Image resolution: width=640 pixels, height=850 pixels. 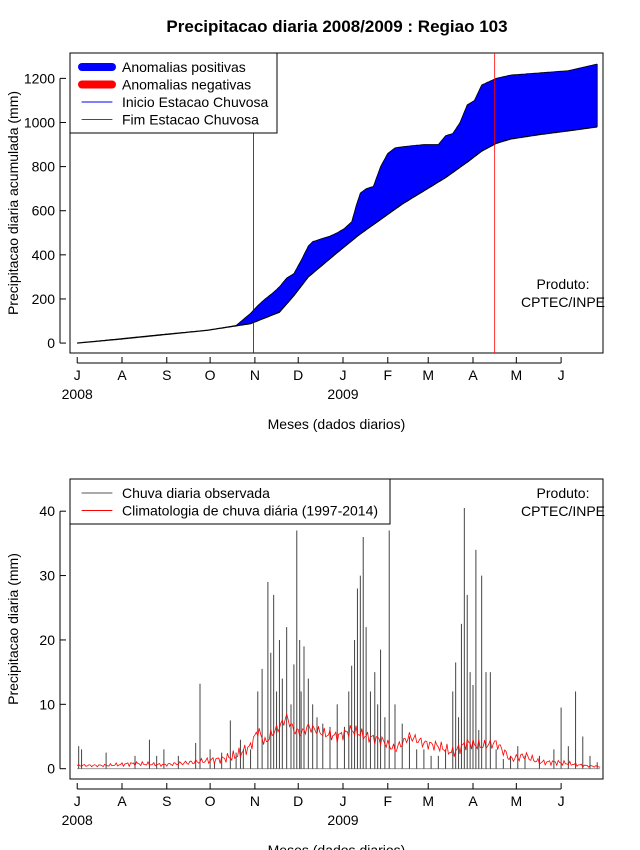 I want to click on cumulative-y-tick-label: 600, so click(x=44, y=211).